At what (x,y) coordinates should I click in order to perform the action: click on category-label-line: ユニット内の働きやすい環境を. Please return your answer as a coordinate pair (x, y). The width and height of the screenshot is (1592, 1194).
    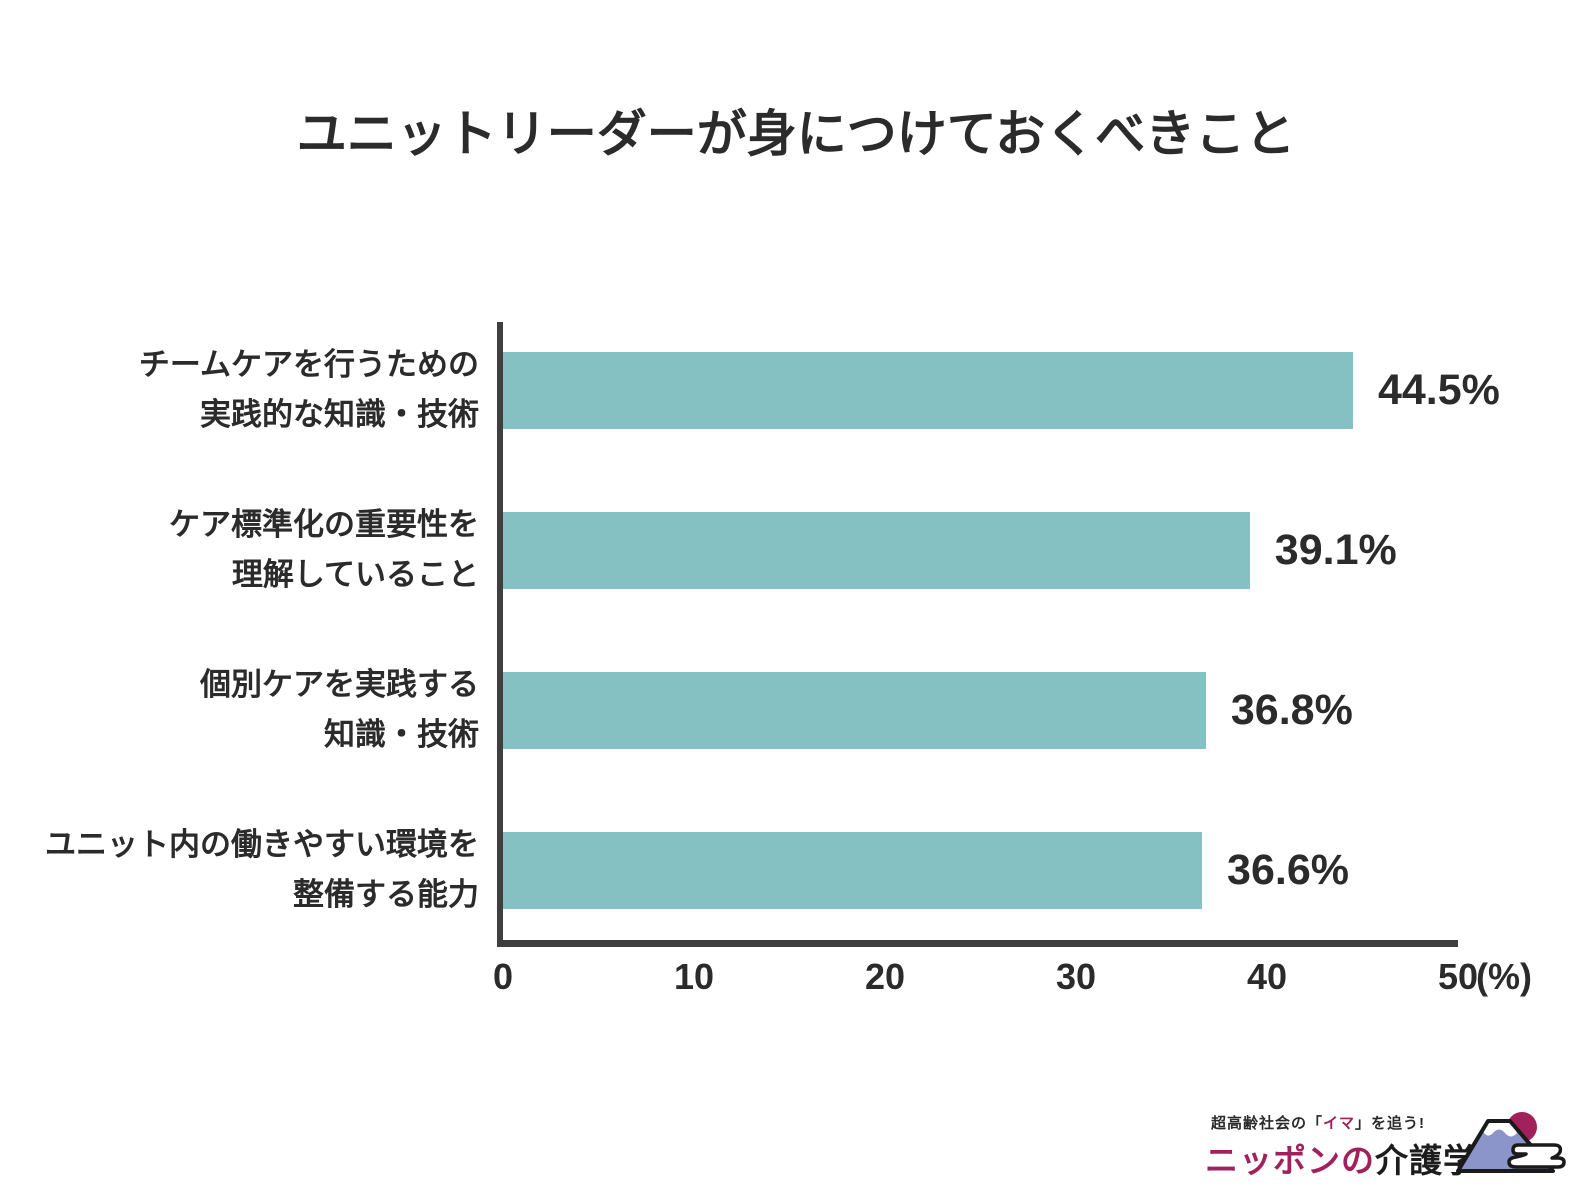
    Looking at the image, I should click on (262, 844).